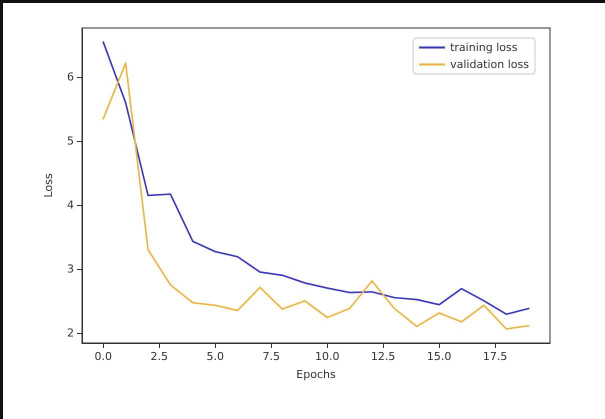 Image resolution: width=605 pixels, height=419 pixels. Describe the element at coordinates (70, 77) in the screenshot. I see `y-tick-label: 6` at that location.